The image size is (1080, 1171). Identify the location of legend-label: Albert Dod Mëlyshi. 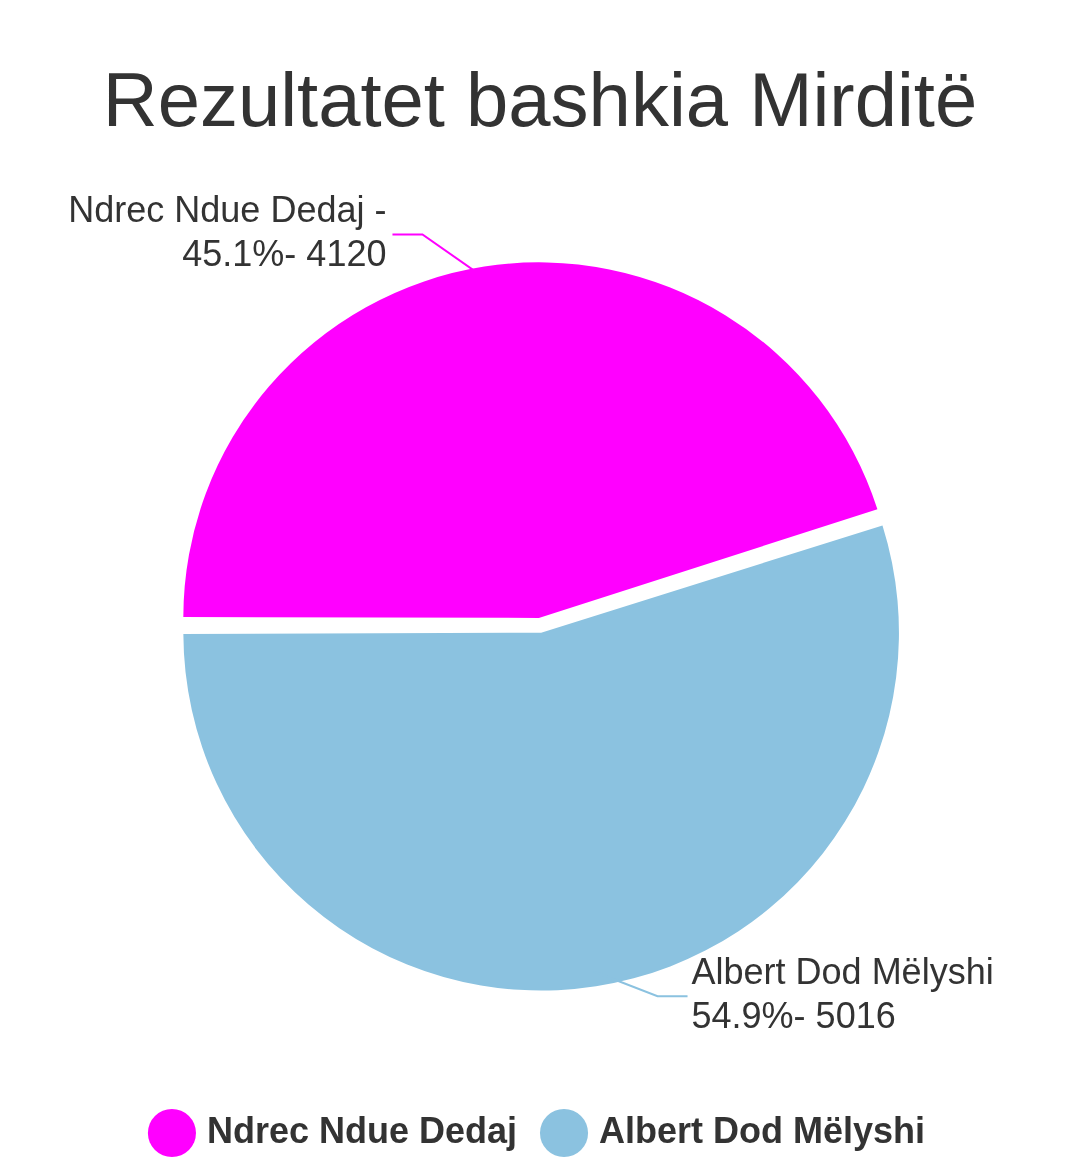
(762, 1130).